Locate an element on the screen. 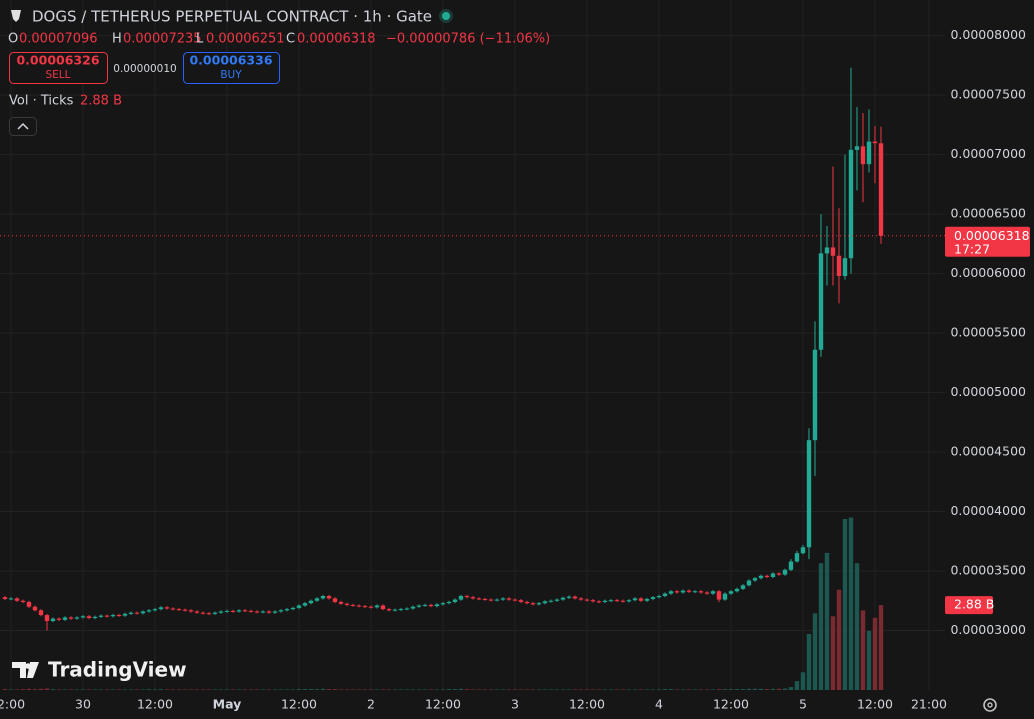  x-tick-label: 12:00 is located at coordinates (299, 704).